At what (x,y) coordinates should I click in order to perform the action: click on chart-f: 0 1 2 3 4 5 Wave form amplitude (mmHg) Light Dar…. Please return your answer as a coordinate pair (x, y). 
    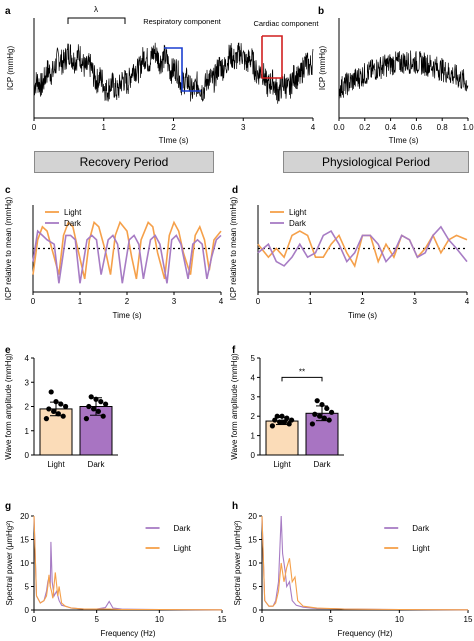
    Looking at the image, I should click on (287, 411).